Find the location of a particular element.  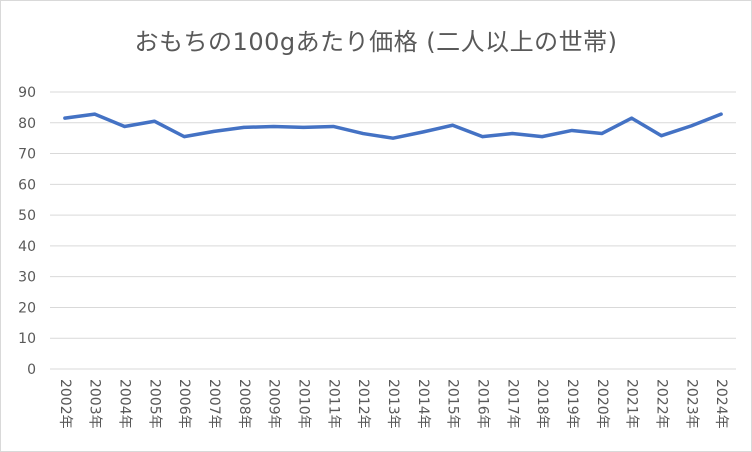

series-layer is located at coordinates (393, 126).